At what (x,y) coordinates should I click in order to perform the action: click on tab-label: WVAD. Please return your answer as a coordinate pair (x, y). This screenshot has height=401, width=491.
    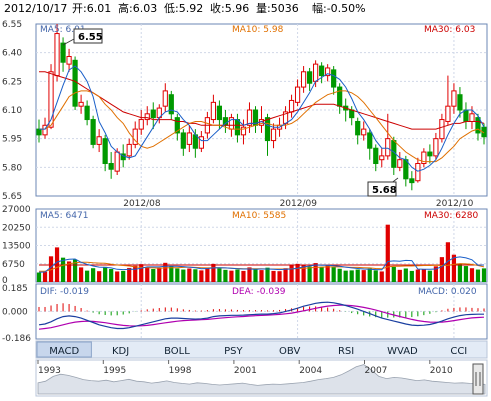
    Looking at the image, I should click on (402, 351).